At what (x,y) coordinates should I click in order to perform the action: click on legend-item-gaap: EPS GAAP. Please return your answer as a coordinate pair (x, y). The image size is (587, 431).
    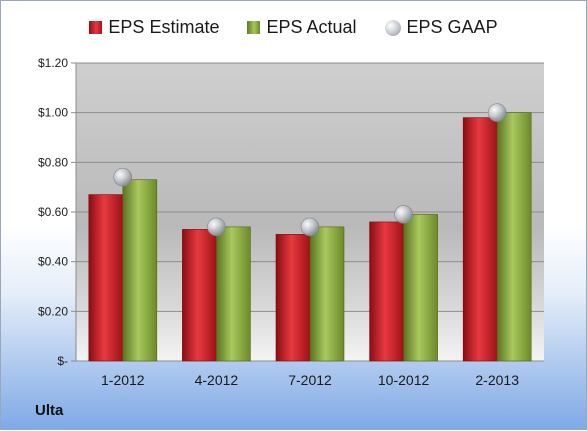
    Looking at the image, I should click on (441, 27).